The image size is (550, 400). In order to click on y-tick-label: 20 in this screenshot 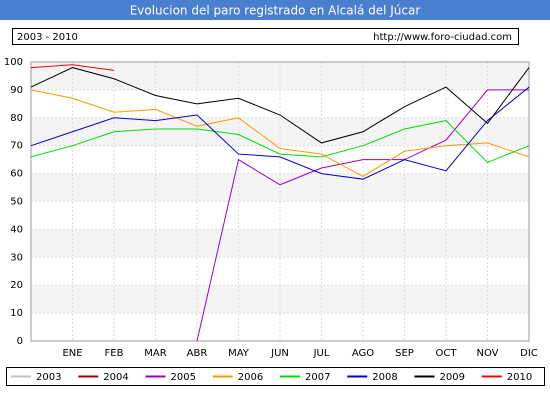, I will do `click(16, 285)`.